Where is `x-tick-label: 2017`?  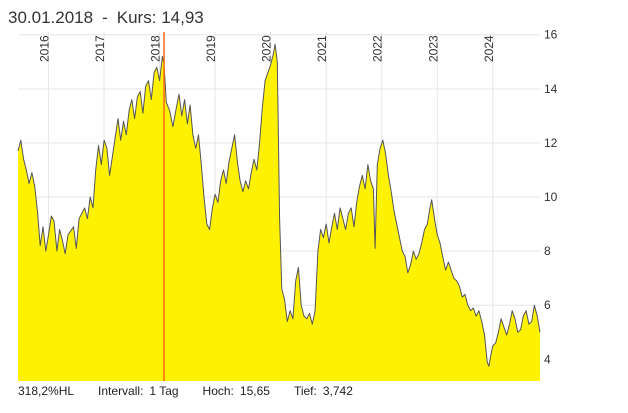 x-tick-label: 2017 is located at coordinates (100, 48).